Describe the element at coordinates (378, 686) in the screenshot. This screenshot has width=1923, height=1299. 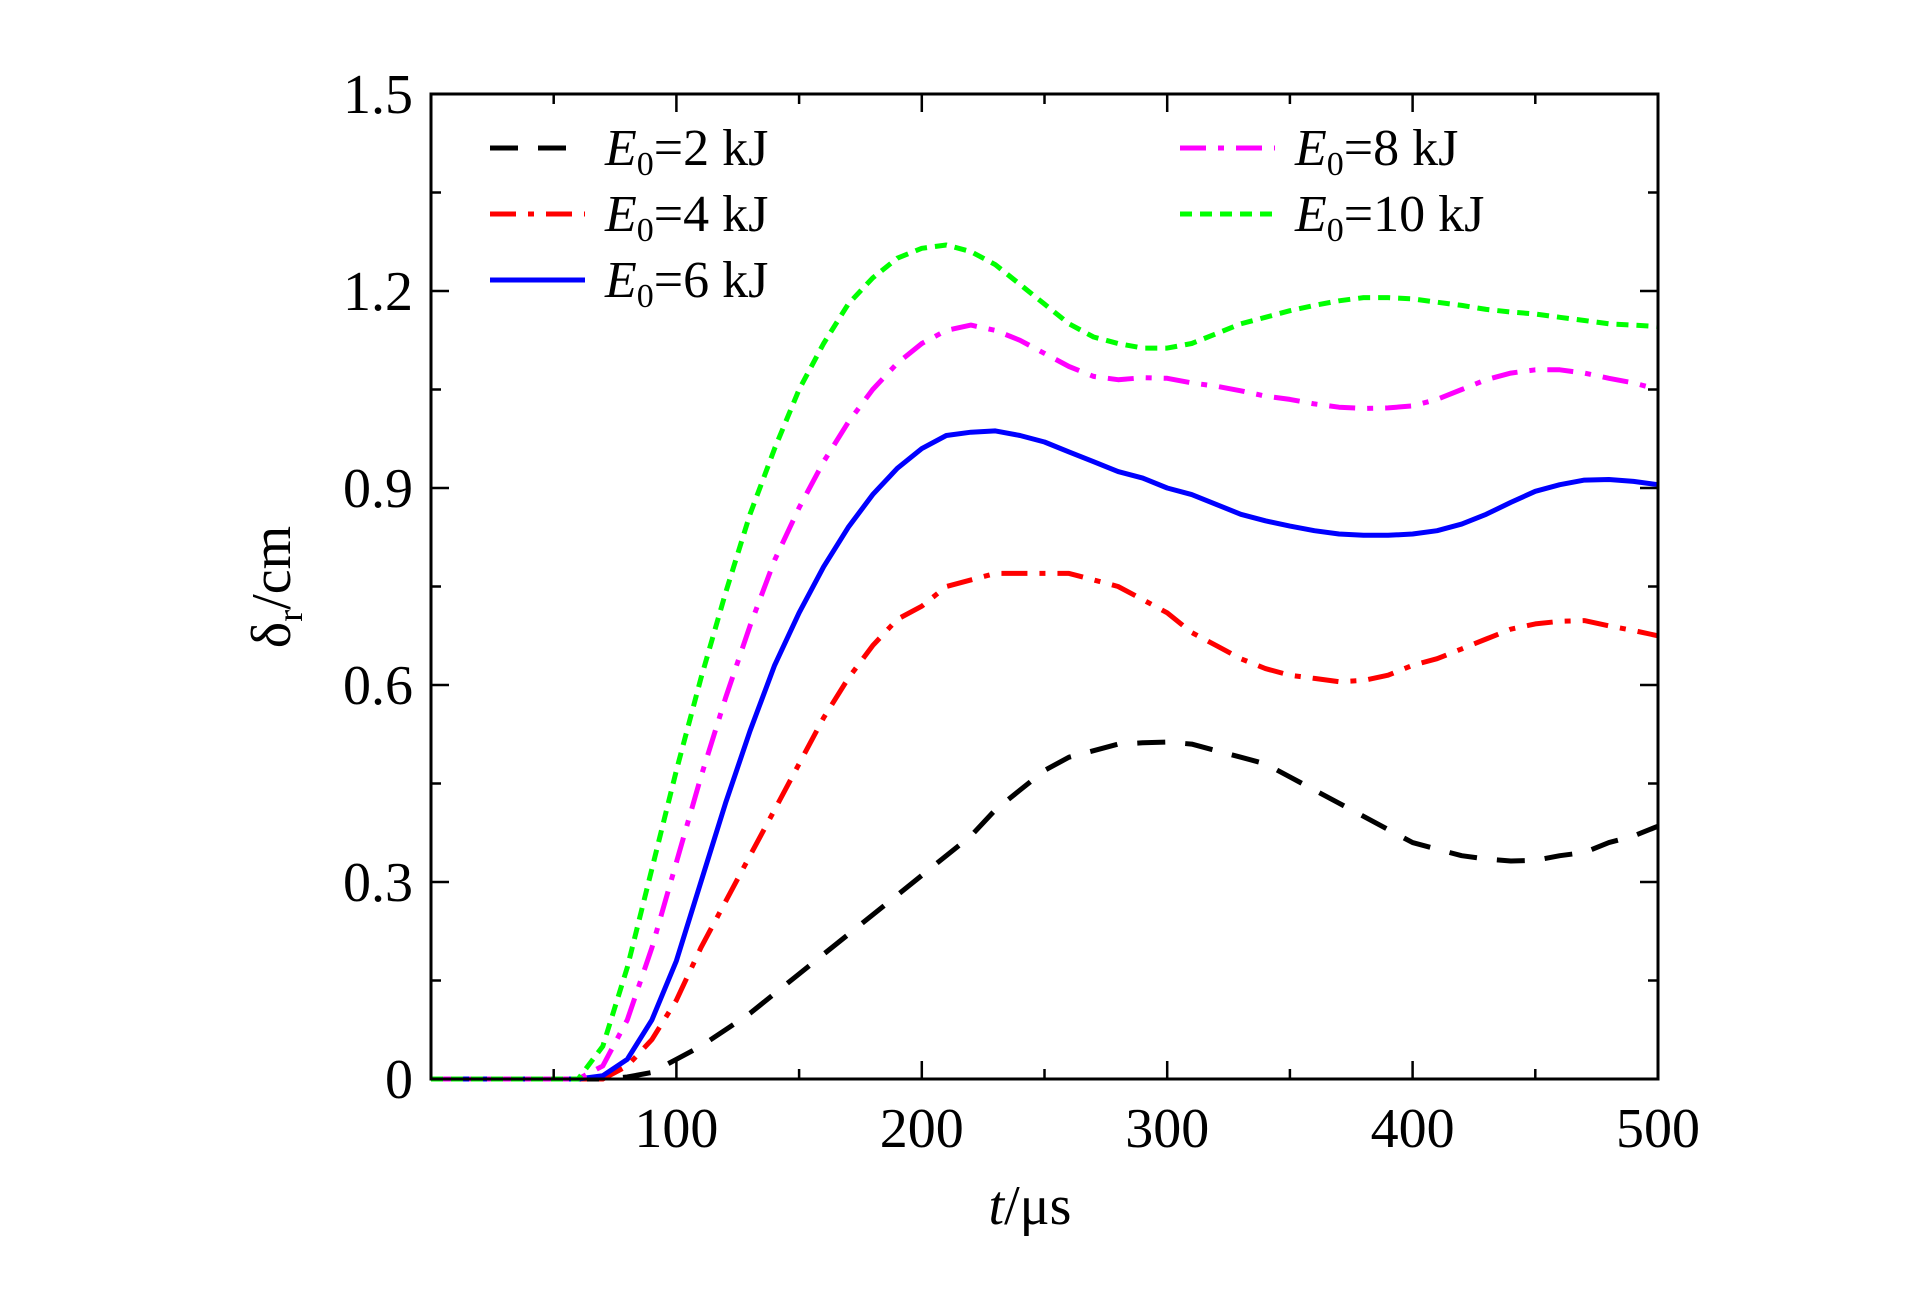
I see `y-tick-label: 0.6` at that location.